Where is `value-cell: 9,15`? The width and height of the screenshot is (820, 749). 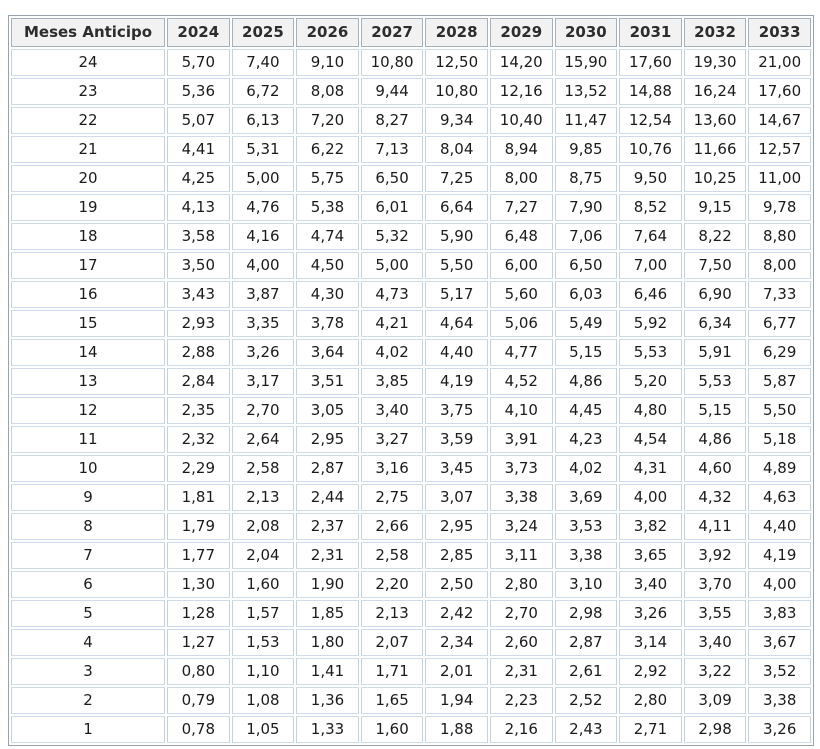 value-cell: 9,15 is located at coordinates (715, 207).